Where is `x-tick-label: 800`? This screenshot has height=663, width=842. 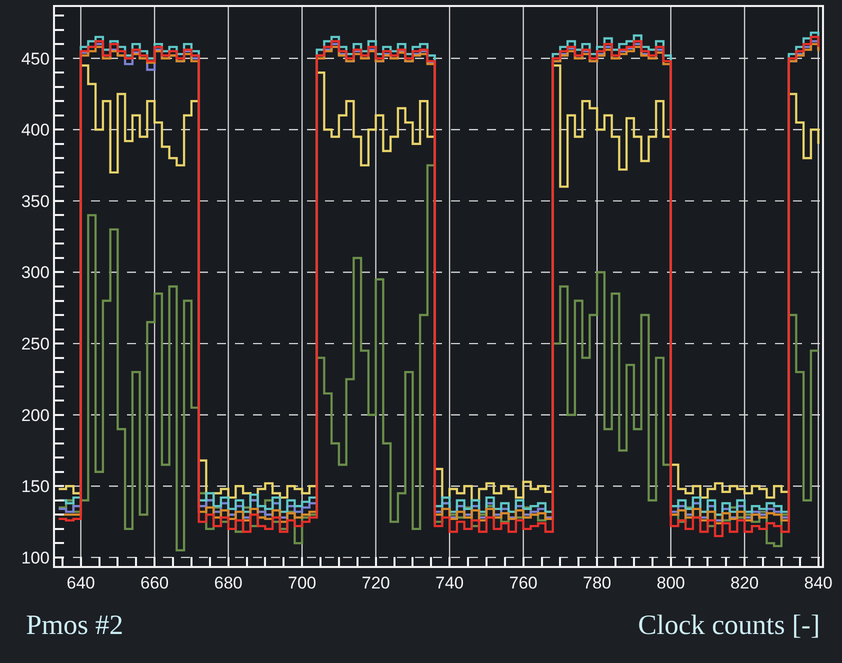 x-tick-label: 800 is located at coordinates (670, 582).